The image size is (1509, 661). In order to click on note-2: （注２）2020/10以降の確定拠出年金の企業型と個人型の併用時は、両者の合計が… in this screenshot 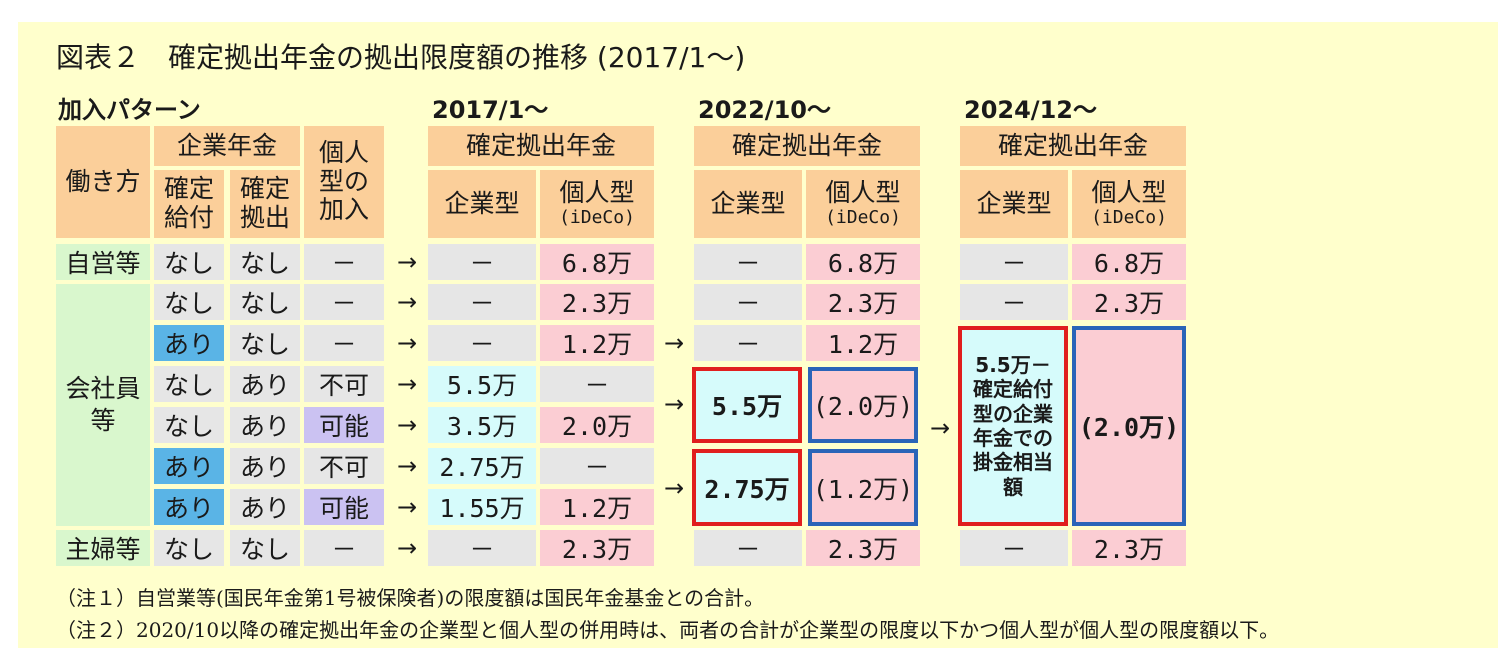, I will do `click(668, 630)`.